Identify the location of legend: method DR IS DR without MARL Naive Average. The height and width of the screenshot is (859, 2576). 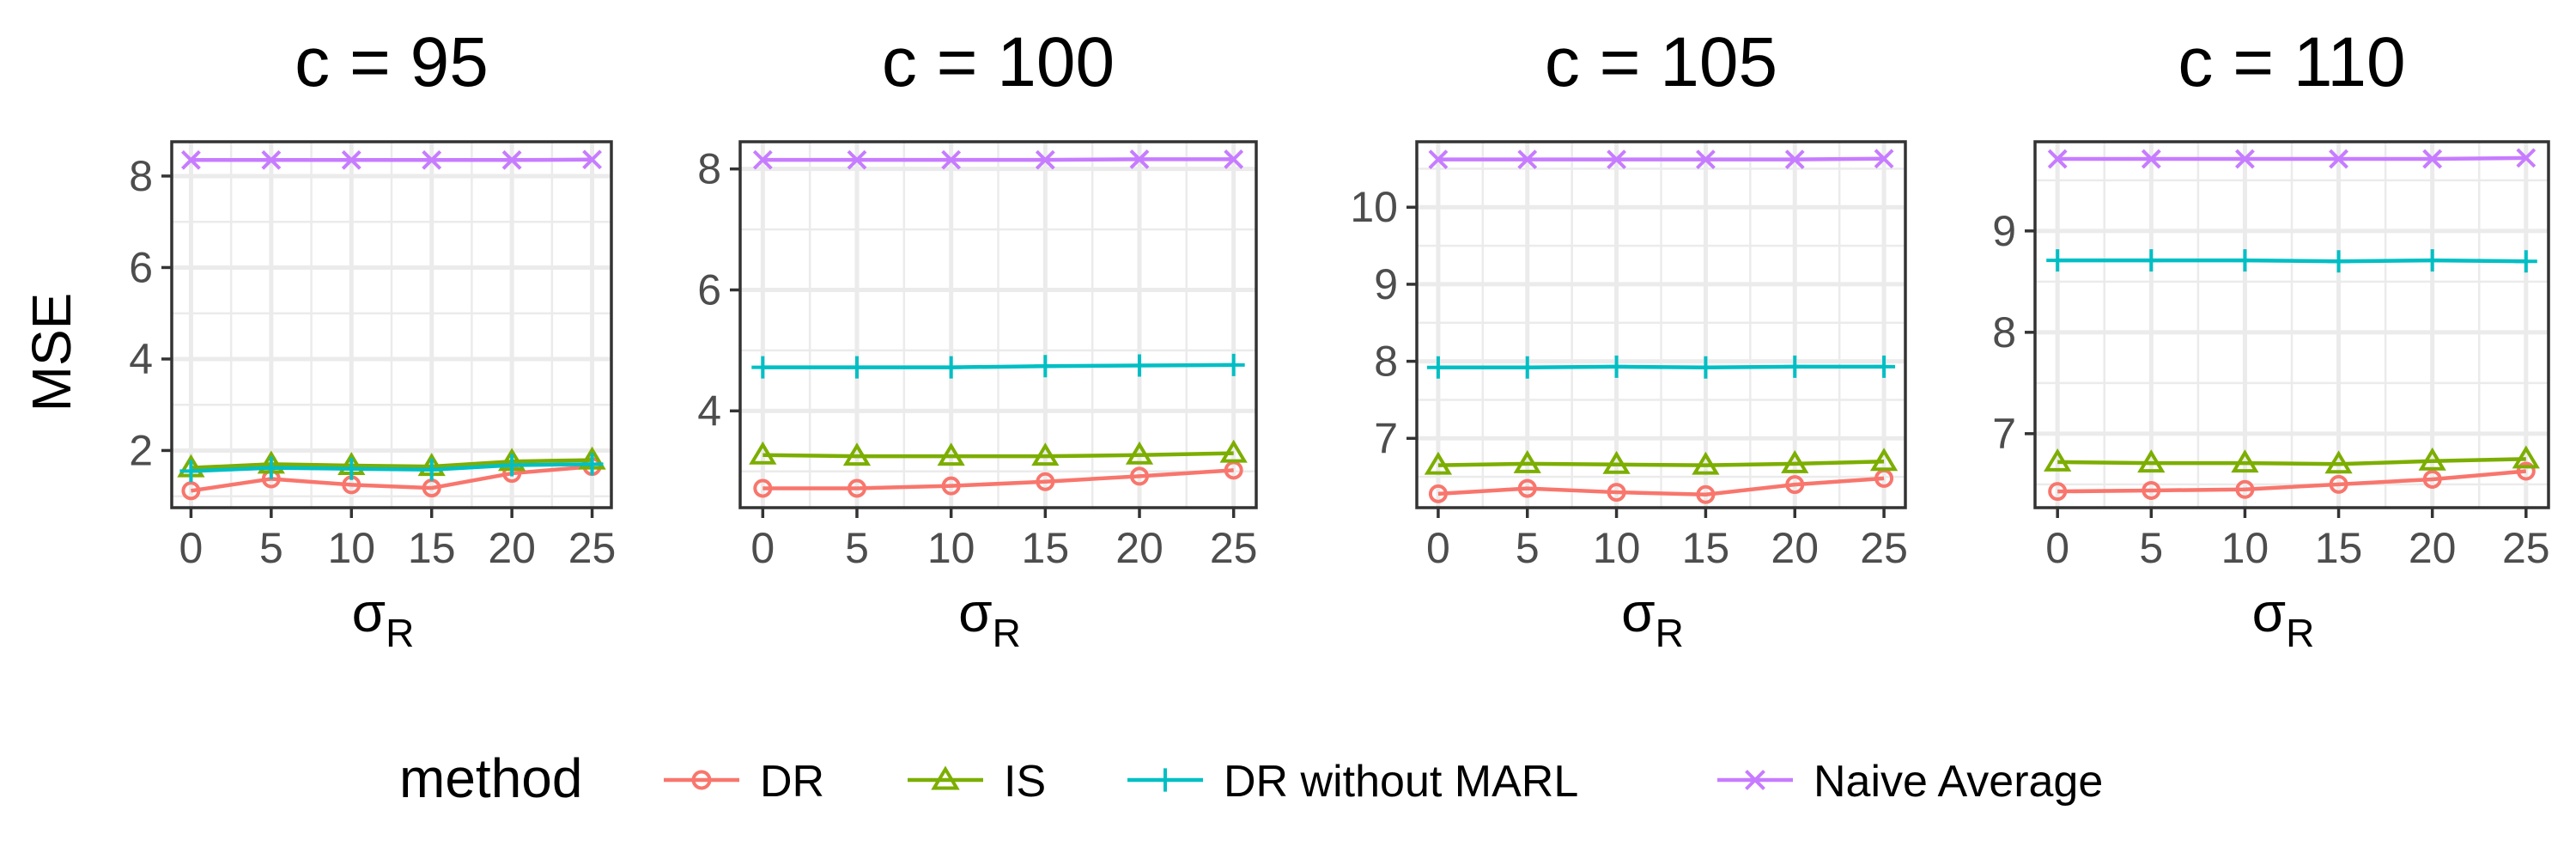
(1251, 778).